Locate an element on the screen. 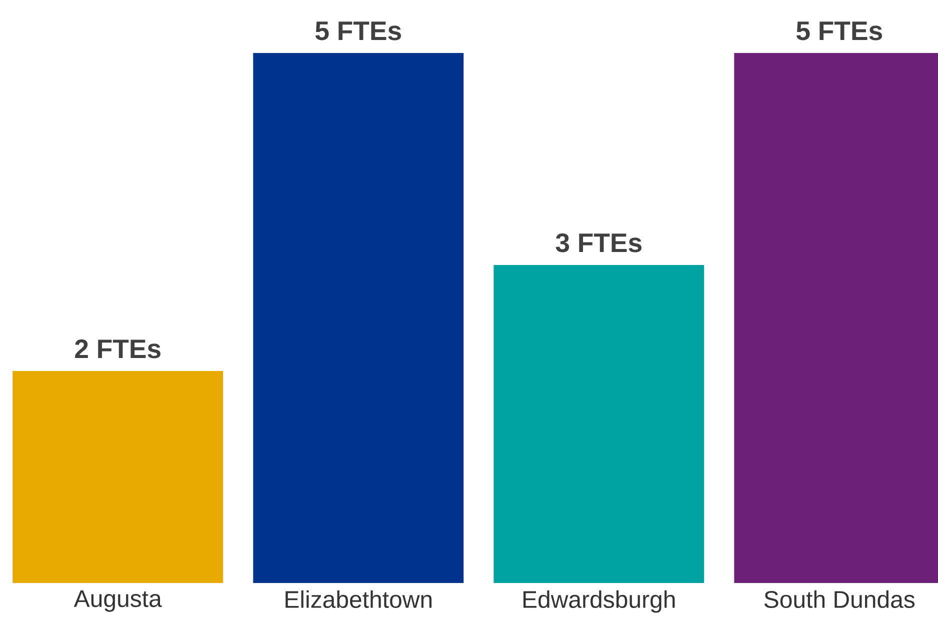  data-label: 2 FTEs is located at coordinates (117, 348).